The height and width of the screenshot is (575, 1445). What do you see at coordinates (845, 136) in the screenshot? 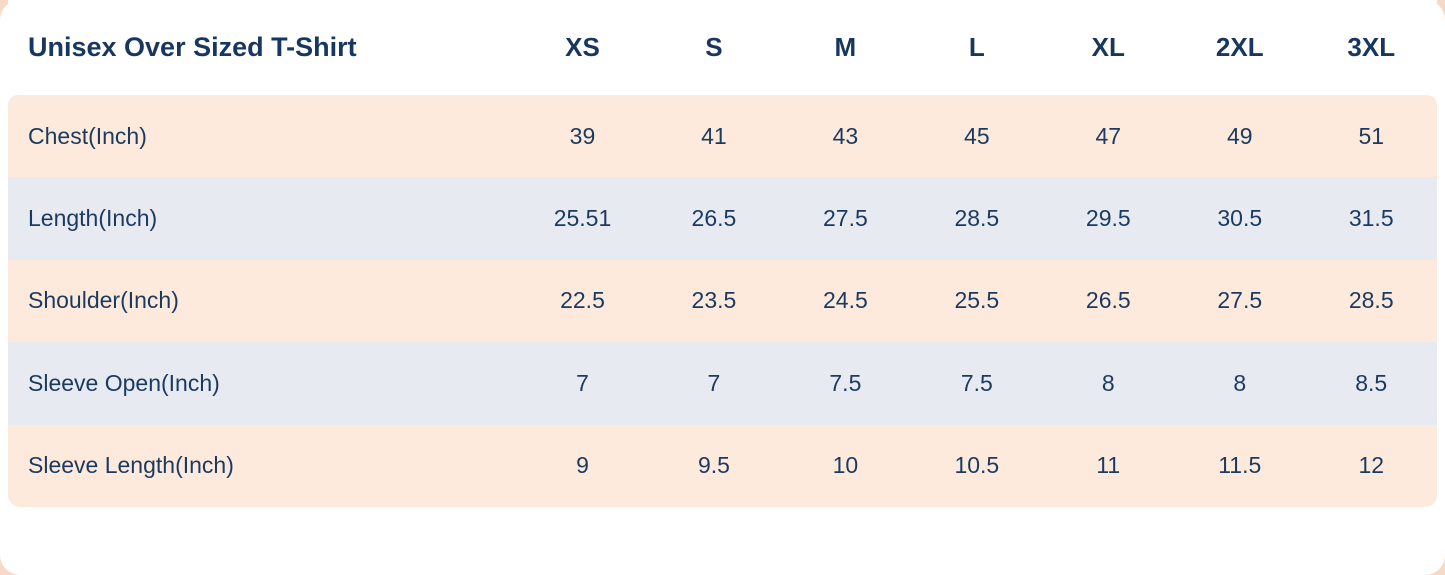
I see `cell-value: 43` at bounding box center [845, 136].